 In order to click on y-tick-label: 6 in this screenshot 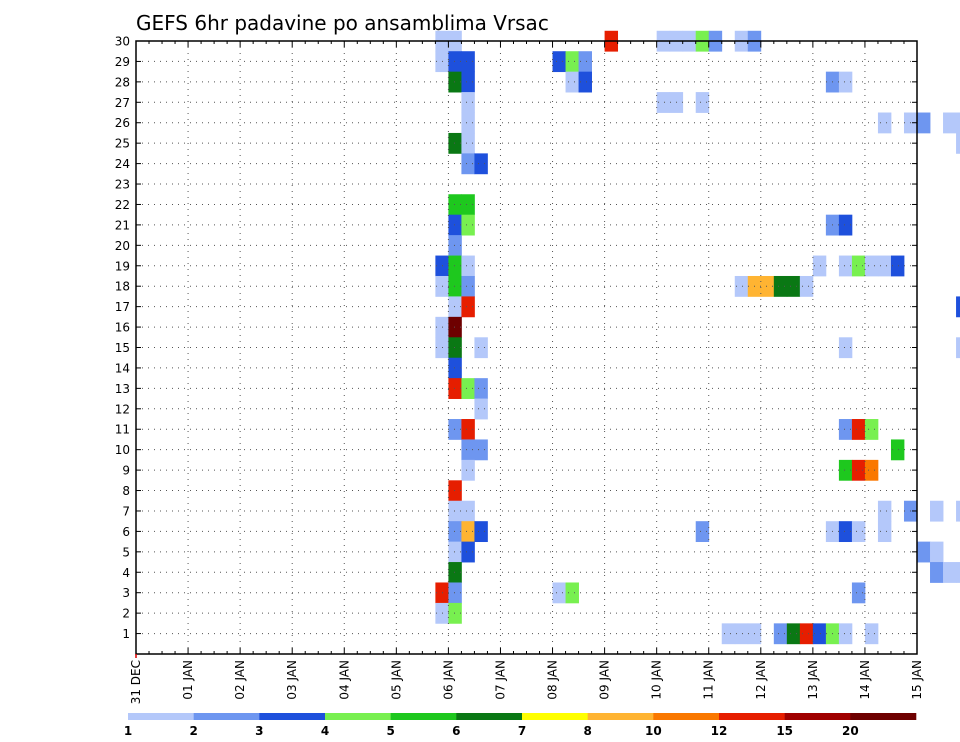, I will do `click(126, 532)`.